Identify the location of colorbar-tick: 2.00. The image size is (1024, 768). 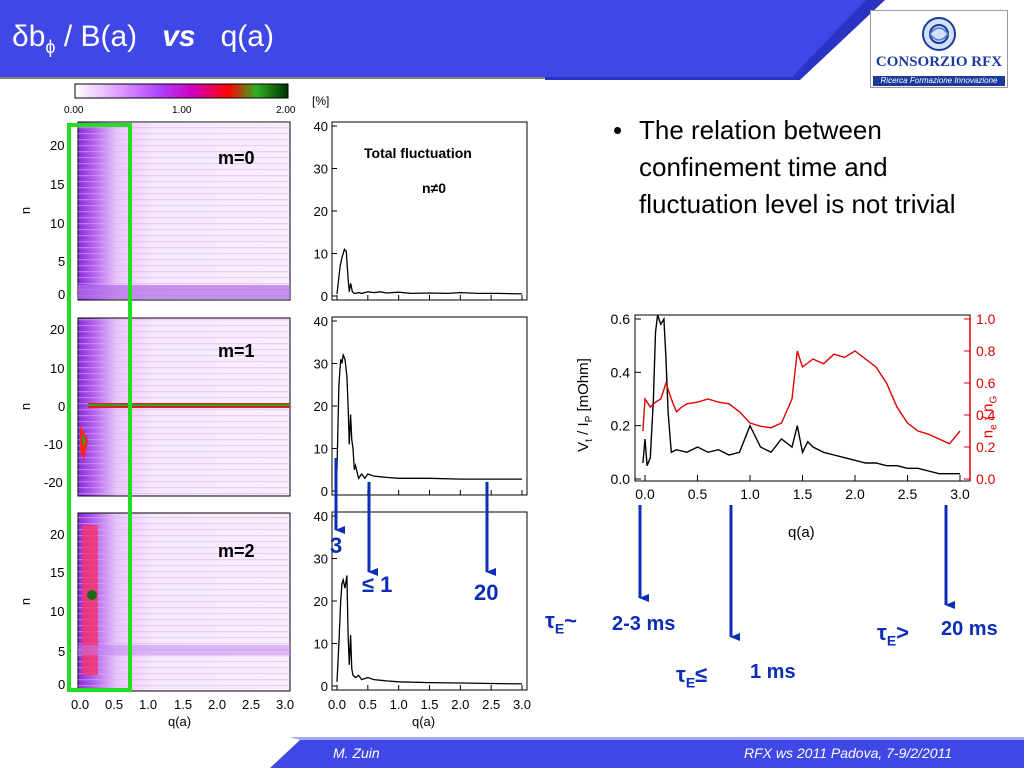
(286, 110).